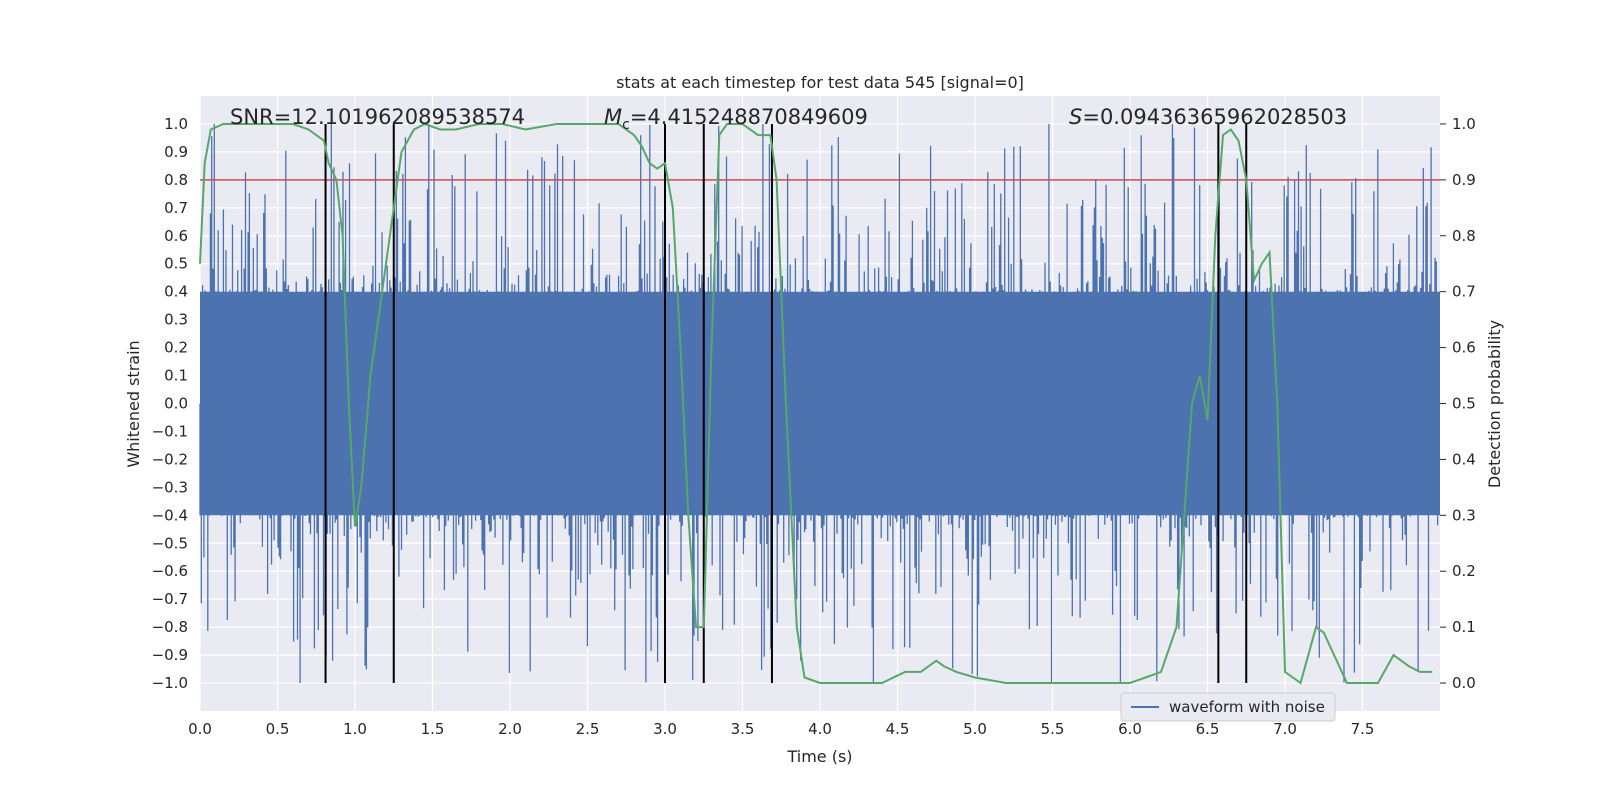 This screenshot has width=1600, height=800. Describe the element at coordinates (510, 729) in the screenshot. I see `x-tick-label: 2.0` at that location.